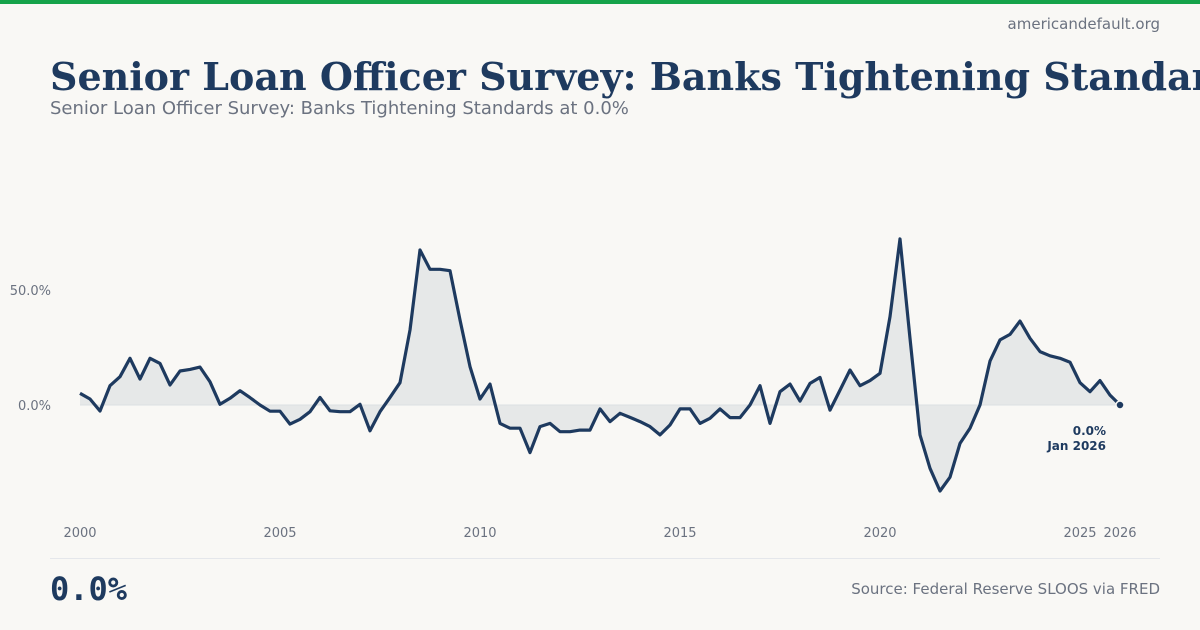 Image resolution: width=1200 pixels, height=630 pixels. Describe the element at coordinates (1005, 589) in the screenshot. I see `source-note: Source: Federal Reserve SLOOS via FRED` at that location.